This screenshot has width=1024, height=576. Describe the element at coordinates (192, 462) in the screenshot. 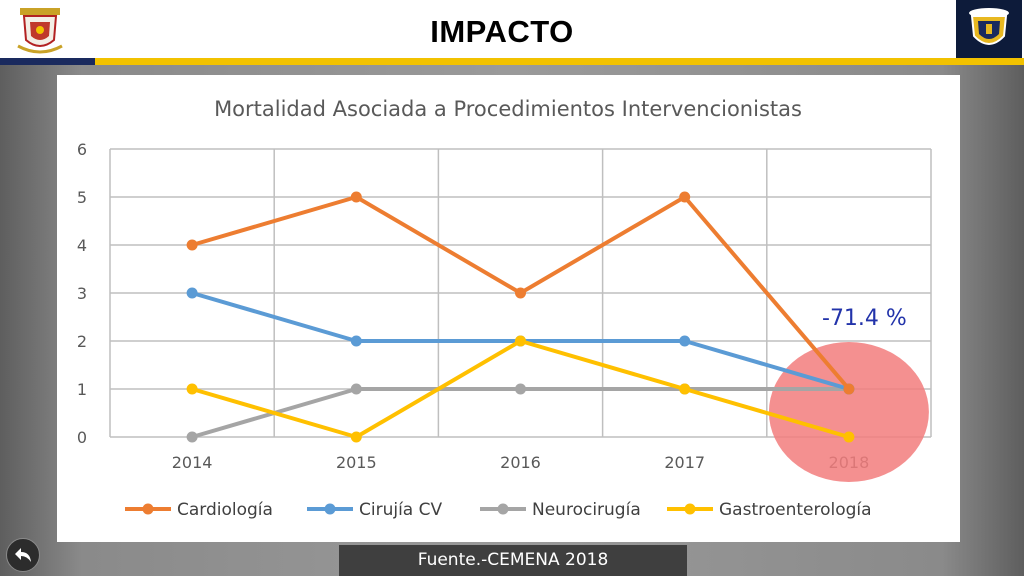

I see `x-tick-label: 2014` at that location.